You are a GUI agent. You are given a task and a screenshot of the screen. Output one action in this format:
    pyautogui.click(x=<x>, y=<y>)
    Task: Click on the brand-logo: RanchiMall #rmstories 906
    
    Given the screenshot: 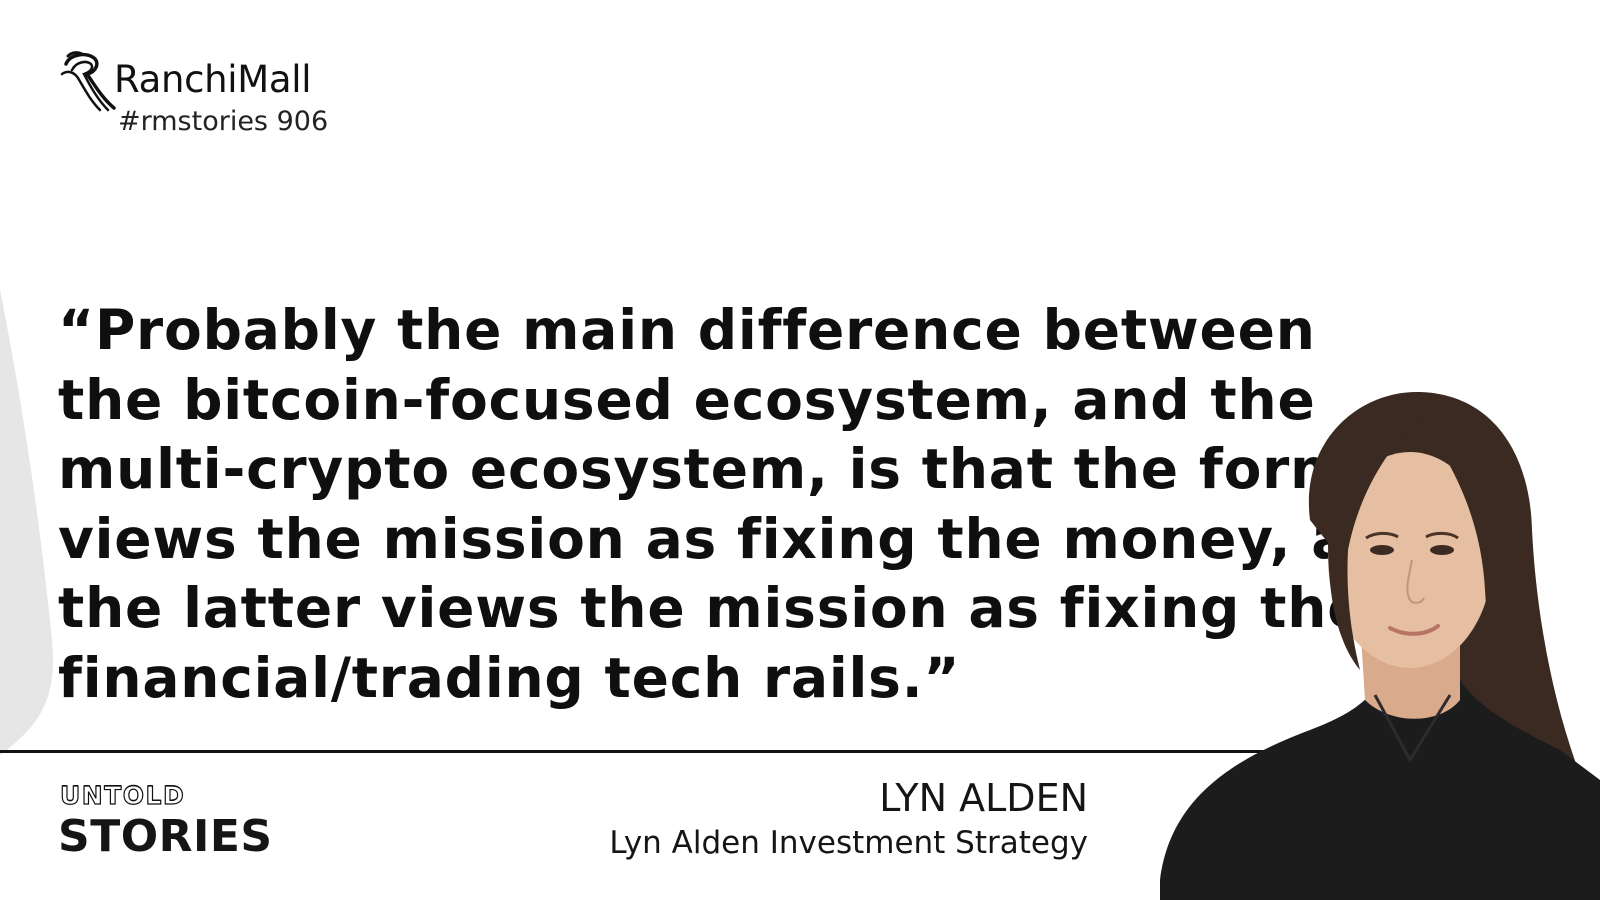 What is the action you would take?
    pyautogui.click(x=210, y=95)
    